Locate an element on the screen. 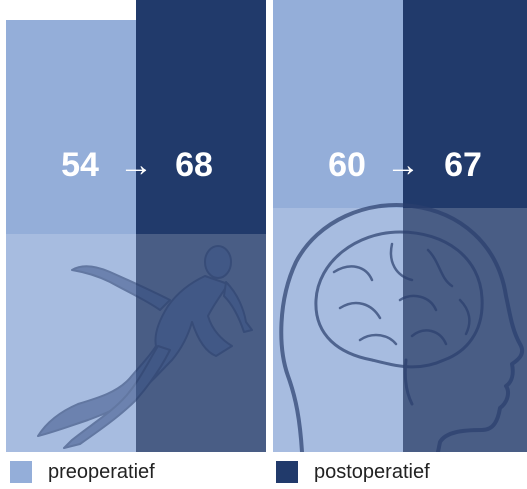 The image size is (527, 489). legend-postoperative: postoperatief is located at coordinates (353, 472).